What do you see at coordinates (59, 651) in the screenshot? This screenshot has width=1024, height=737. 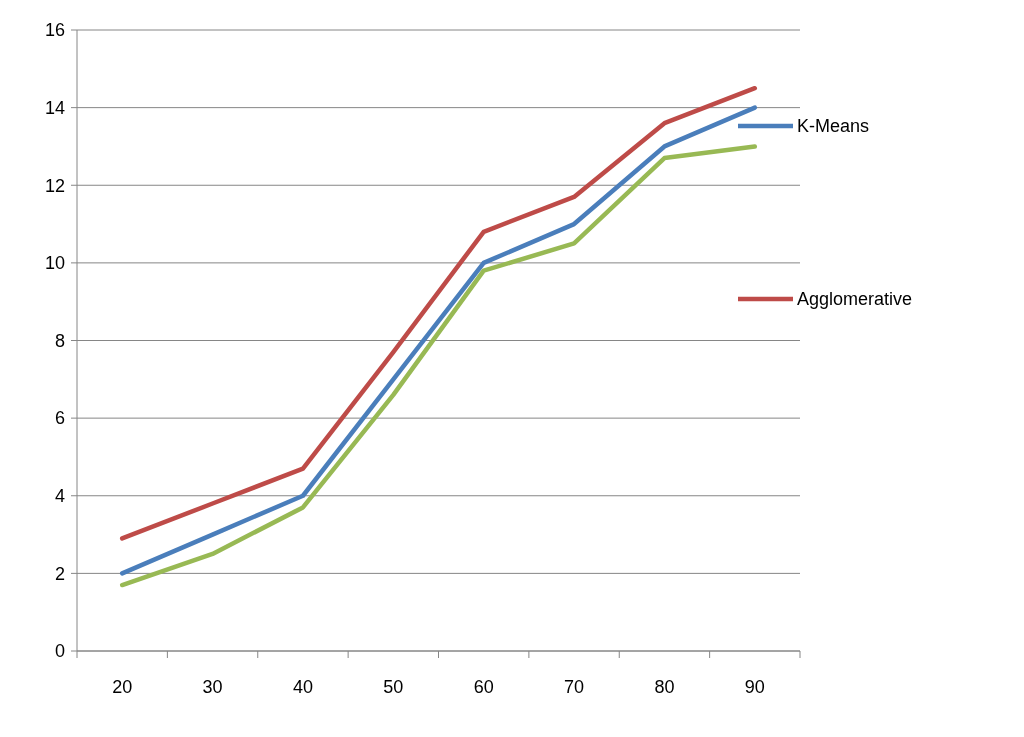 I see `y-tick-label: 0` at bounding box center [59, 651].